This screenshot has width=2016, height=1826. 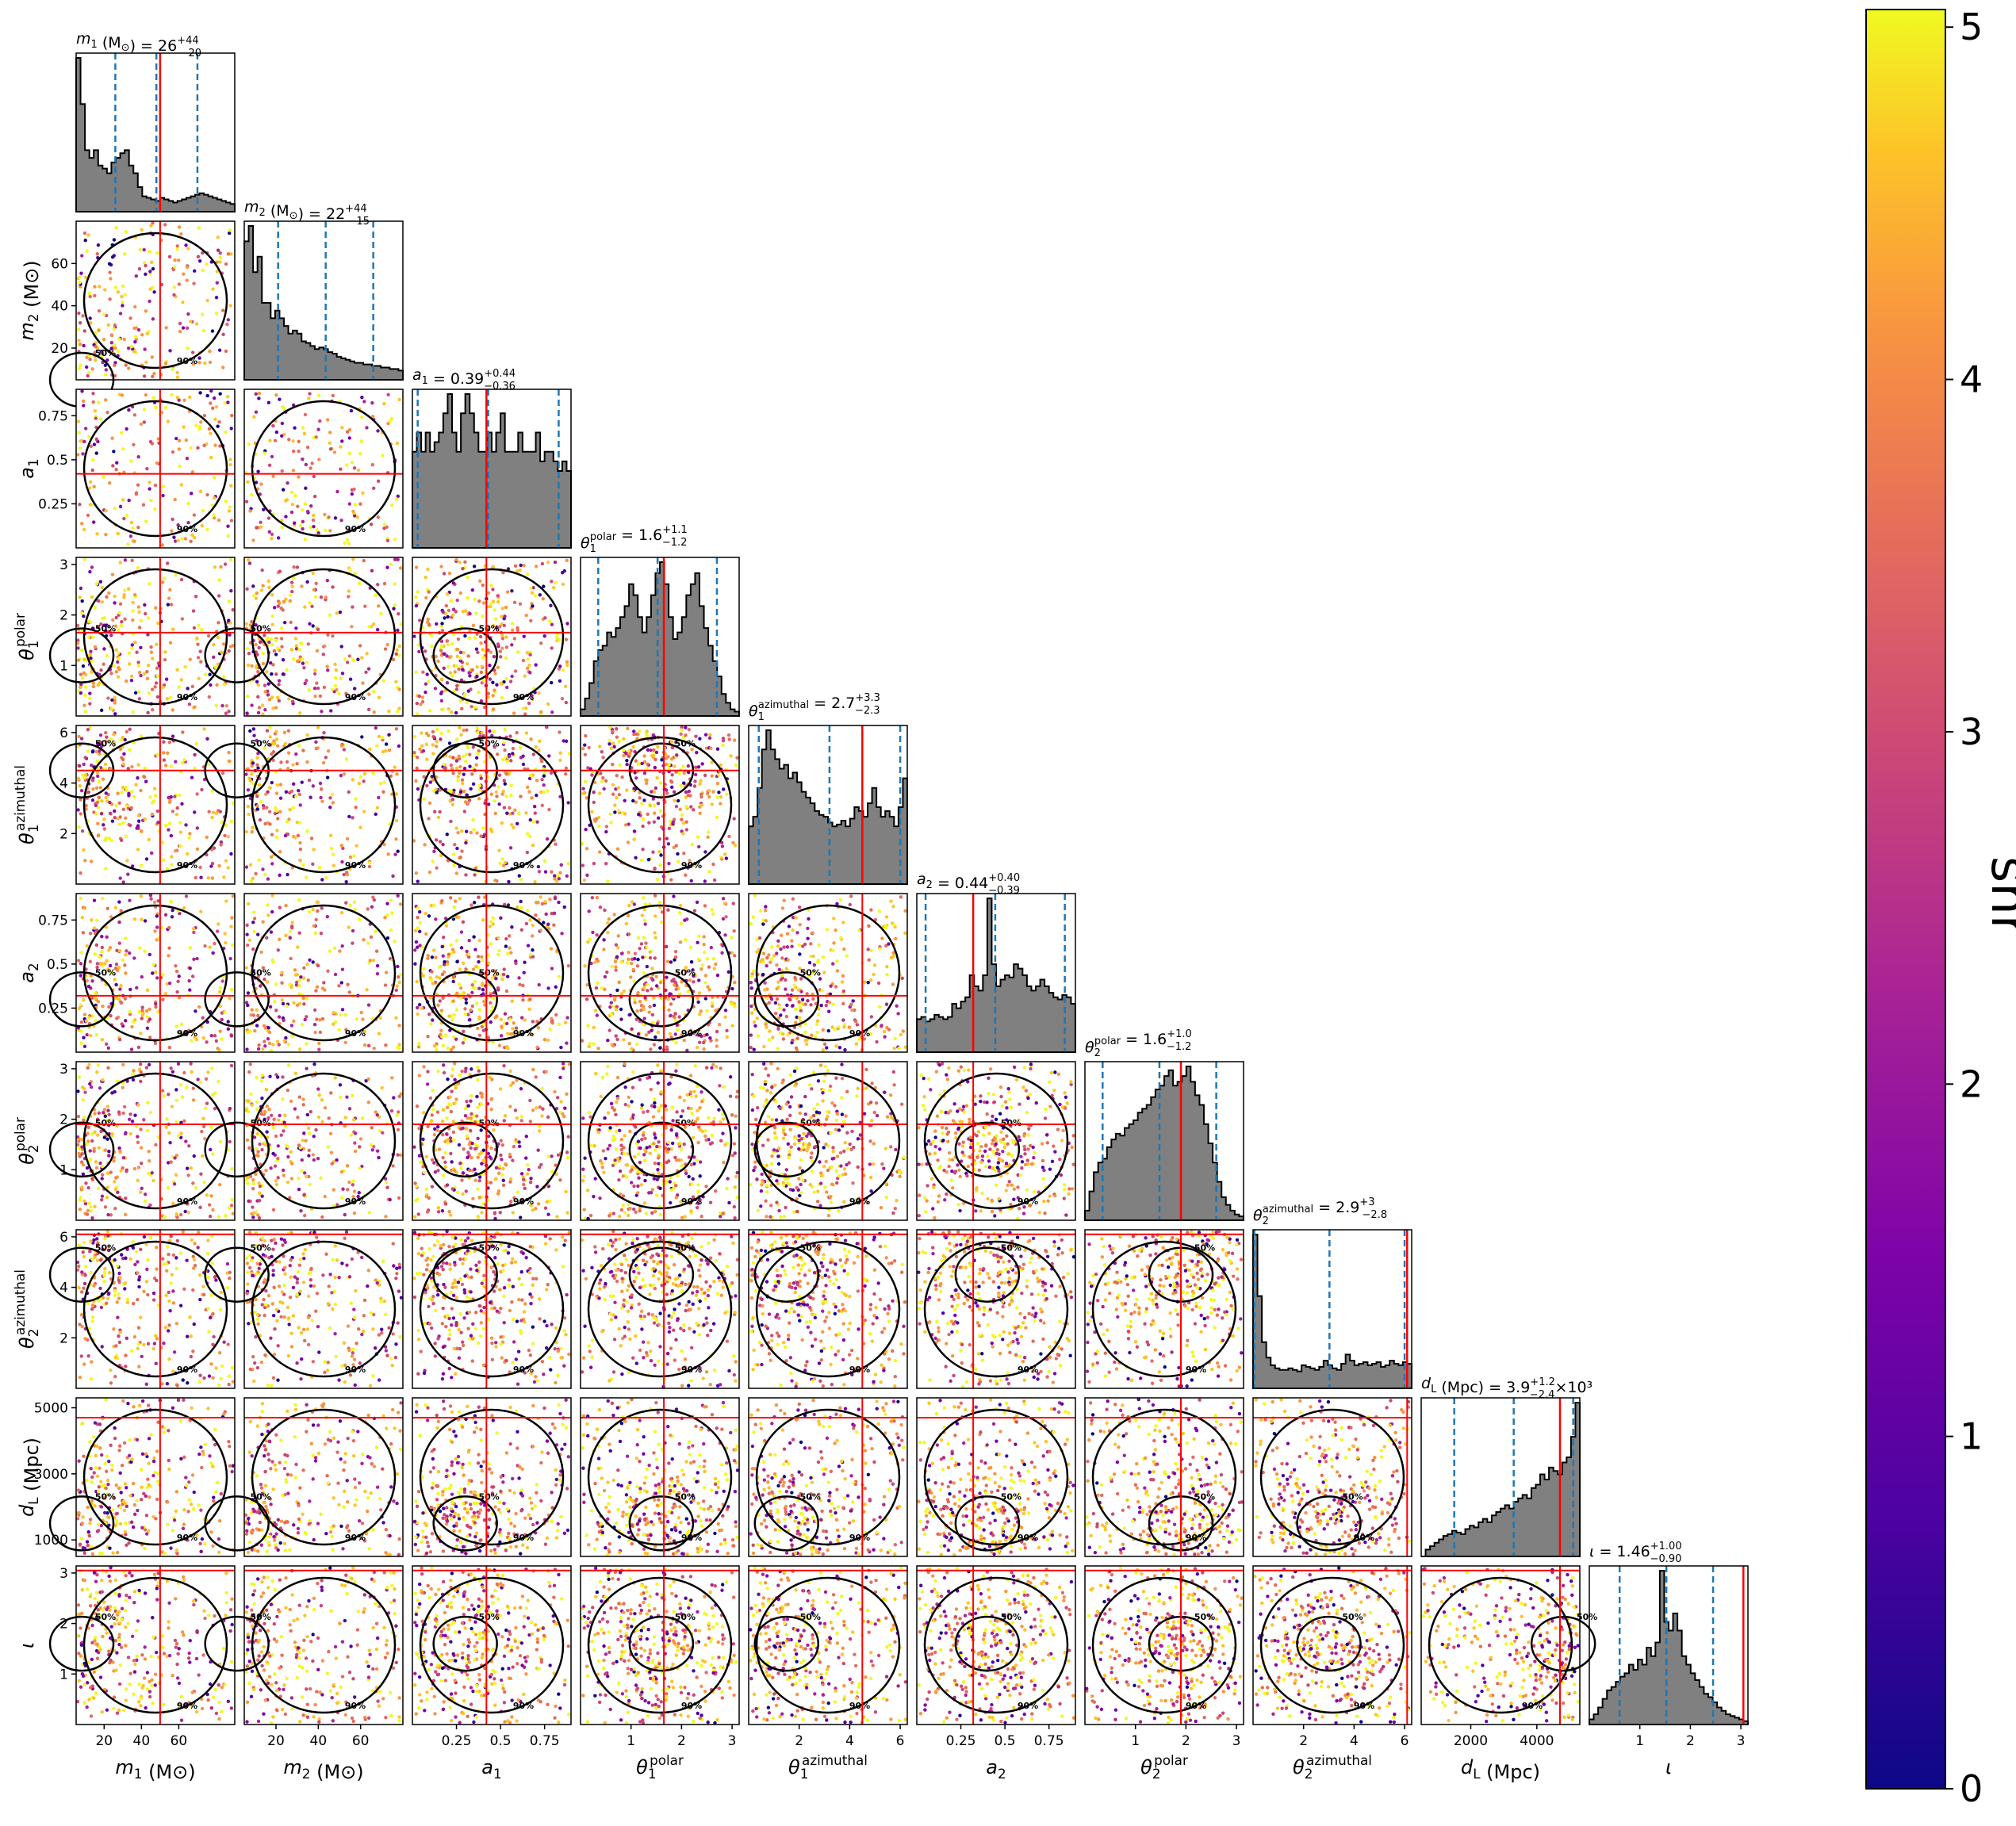 What do you see at coordinates (523, 697) in the screenshot?
I see `contour-label-90: 90%` at bounding box center [523, 697].